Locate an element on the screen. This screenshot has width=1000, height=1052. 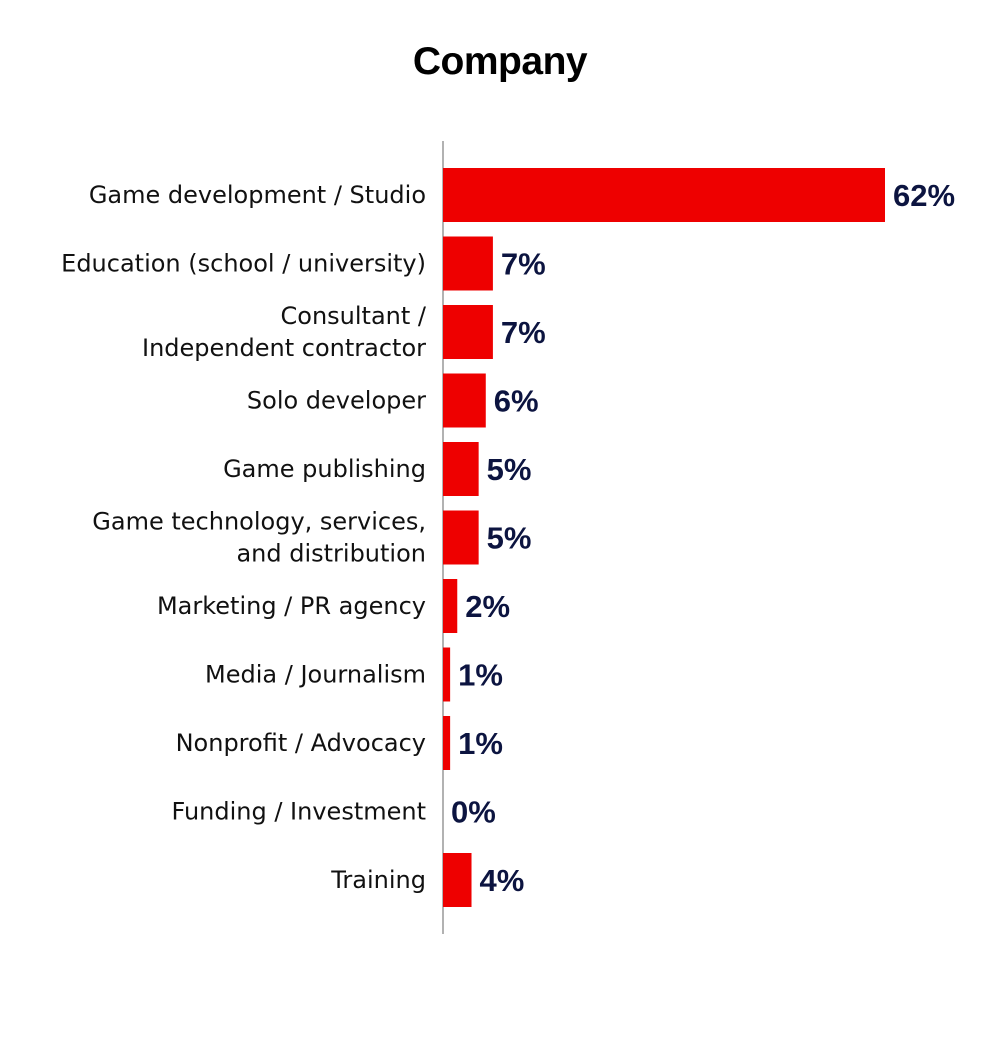
category-label: Solo developer is located at coordinates (336, 401).